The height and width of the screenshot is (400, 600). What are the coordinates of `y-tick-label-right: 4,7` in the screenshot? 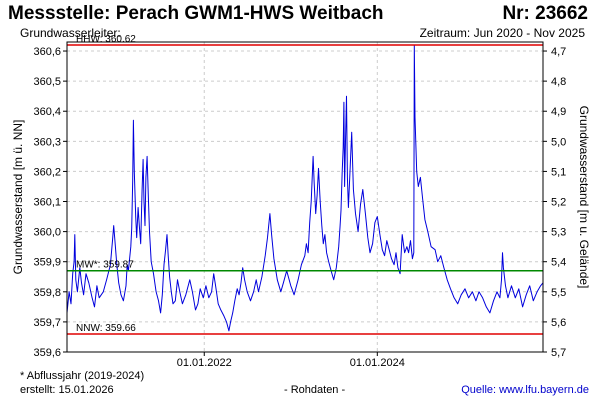 It's located at (558, 52).